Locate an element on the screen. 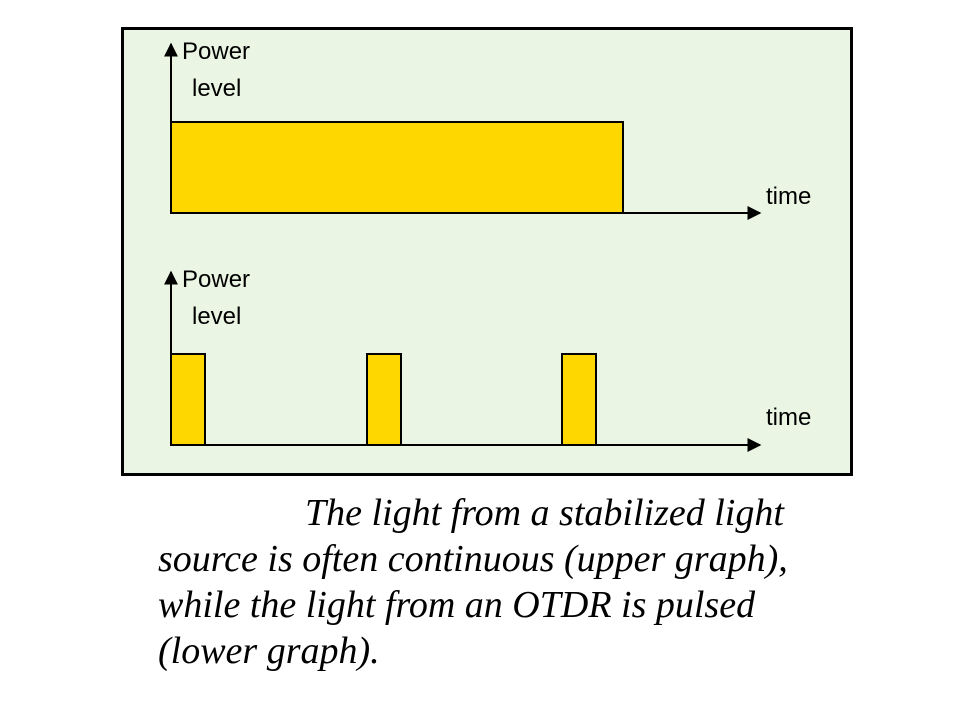 The image size is (960, 720). lower-x-label: time is located at coordinates (788, 417).